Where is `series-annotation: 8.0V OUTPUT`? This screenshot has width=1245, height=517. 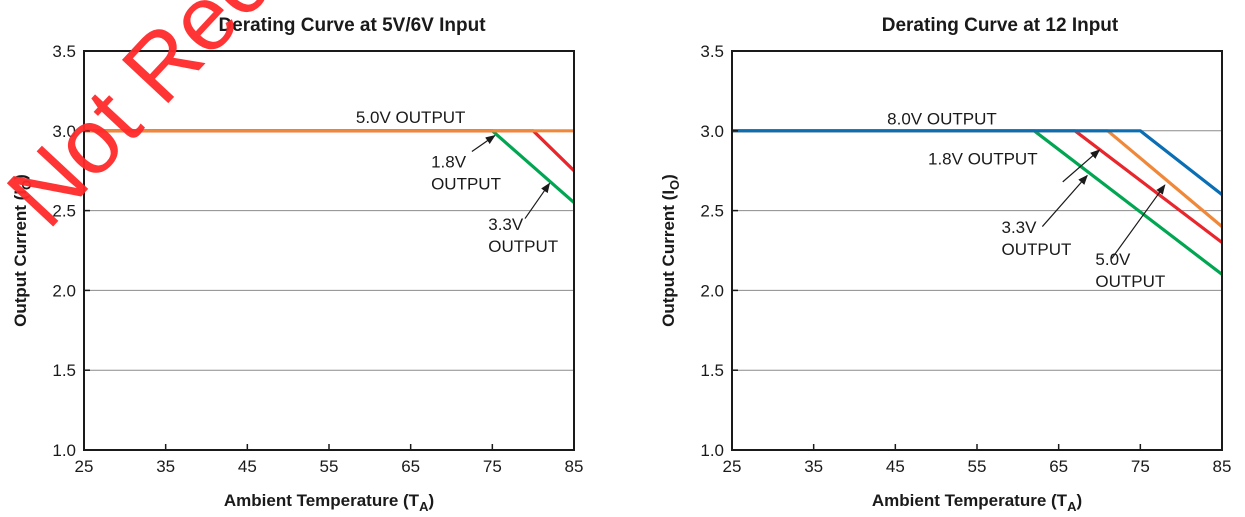 series-annotation: 8.0V OUTPUT is located at coordinates (942, 118).